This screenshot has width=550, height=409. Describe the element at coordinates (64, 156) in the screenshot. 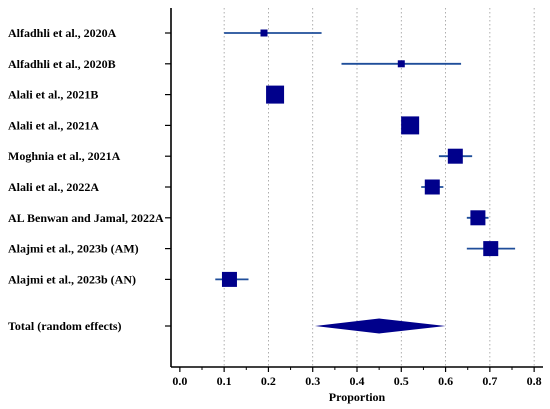

I see `study-label: Moghnia et al., 2021A` at that location.